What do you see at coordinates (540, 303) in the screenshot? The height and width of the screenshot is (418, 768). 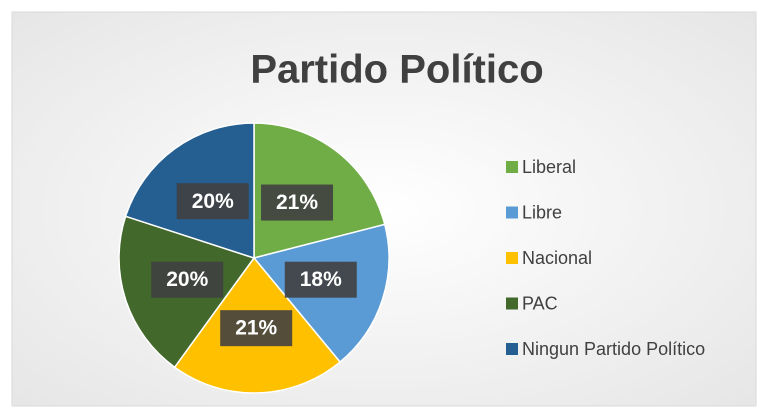 I see `legend-label: PAC` at bounding box center [540, 303].